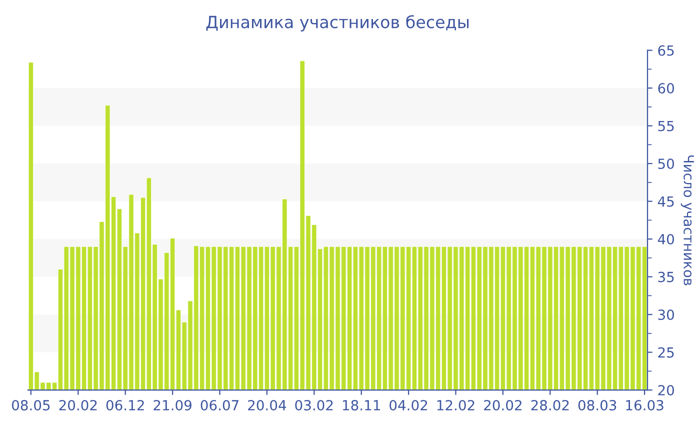  What do you see at coordinates (666, 50) in the screenshot?
I see `y-tick-label: 65` at bounding box center [666, 50].